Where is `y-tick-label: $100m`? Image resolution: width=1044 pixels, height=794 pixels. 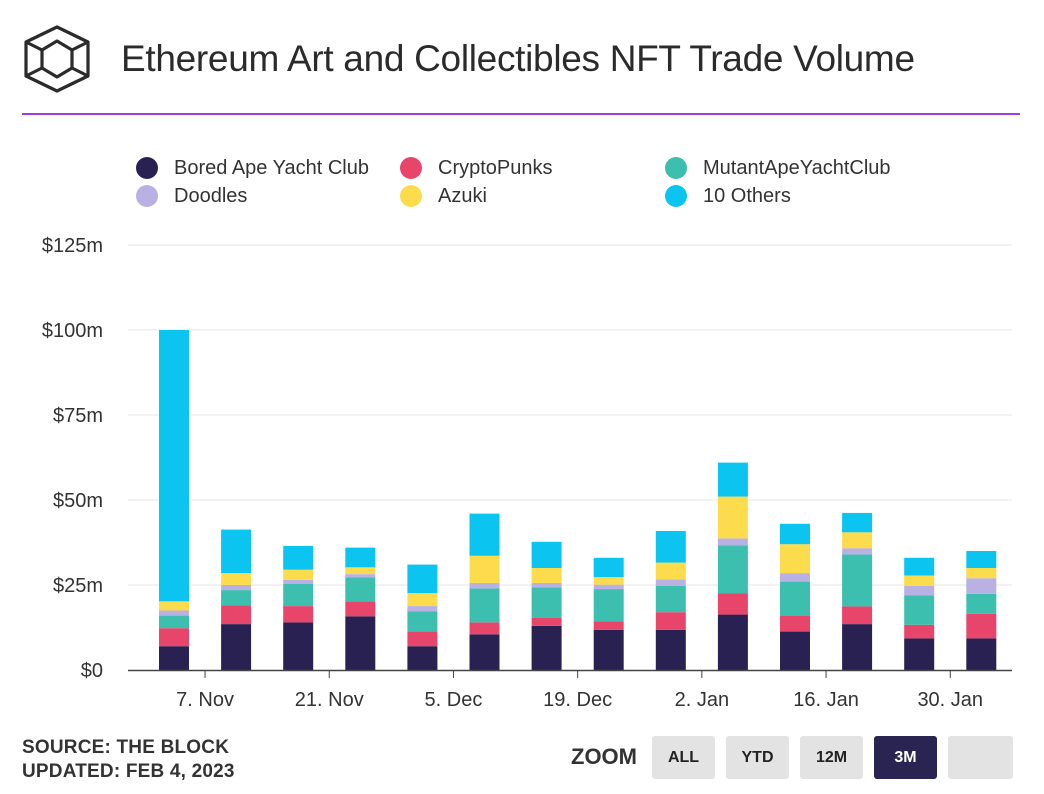 y-tick-label: $100m is located at coordinates (72, 331).